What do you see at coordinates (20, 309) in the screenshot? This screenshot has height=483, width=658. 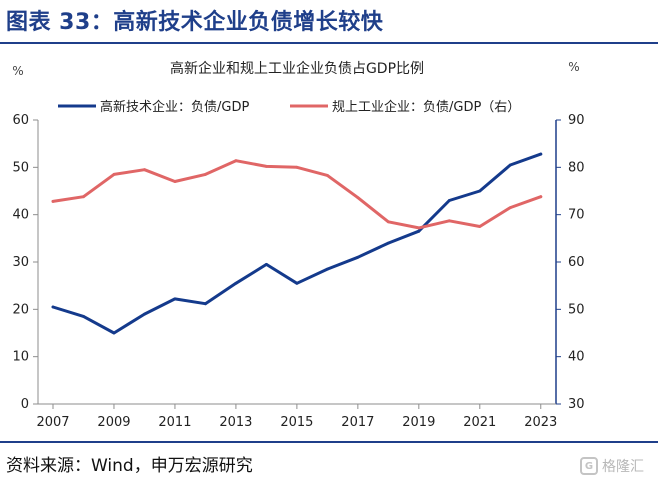 I see `left-tick-label: 20` at bounding box center [20, 309].